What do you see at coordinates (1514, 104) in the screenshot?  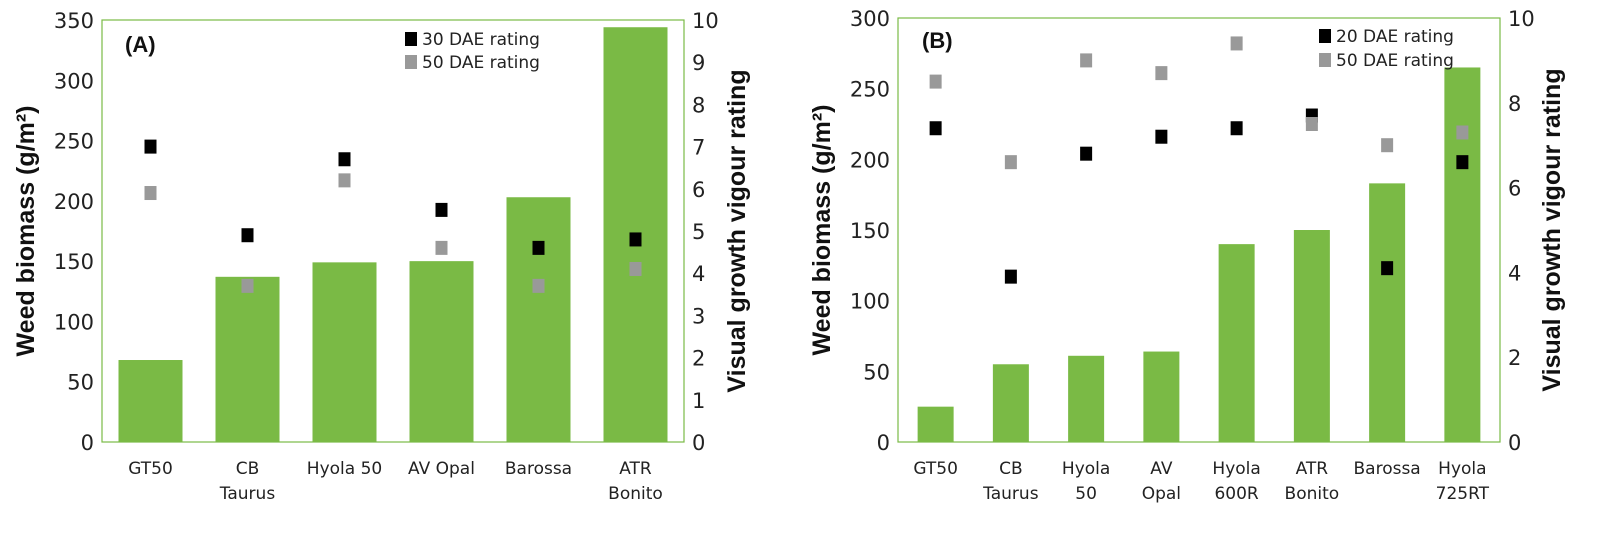 I see `y2-tick-label: 8` at bounding box center [1514, 104].